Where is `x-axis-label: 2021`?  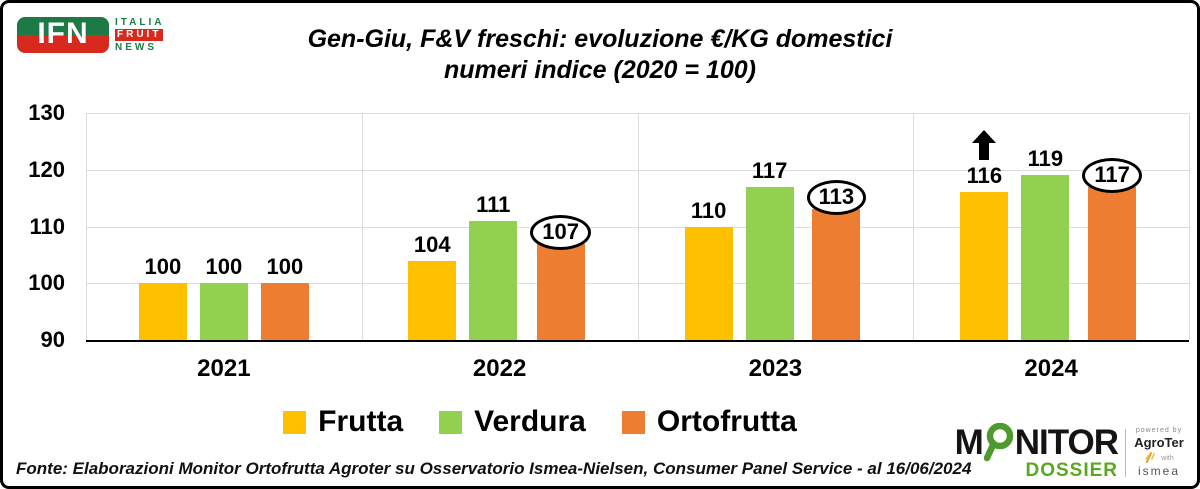 x-axis-label: 2021 is located at coordinates (224, 368).